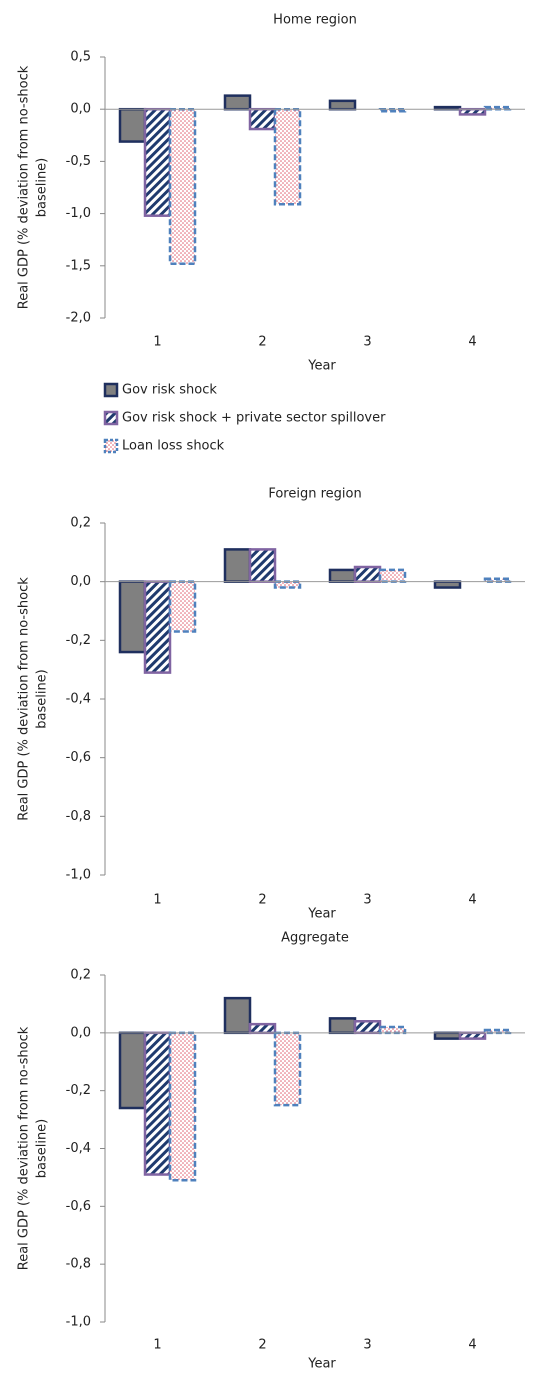 The height and width of the screenshot is (1373, 536). I want to click on y-tick-label: 0,5, so click(80, 57).